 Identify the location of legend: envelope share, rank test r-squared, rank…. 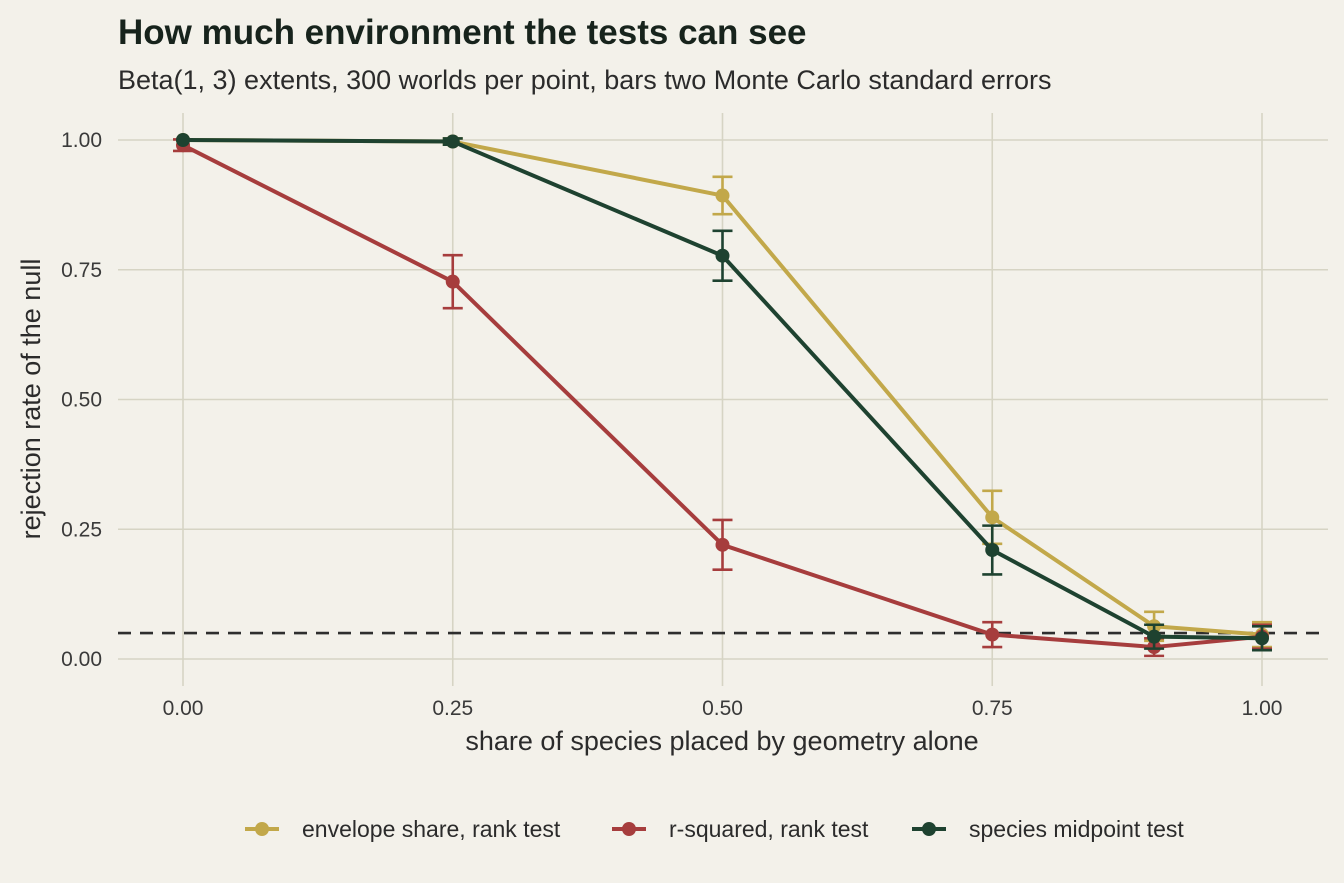
(714, 829).